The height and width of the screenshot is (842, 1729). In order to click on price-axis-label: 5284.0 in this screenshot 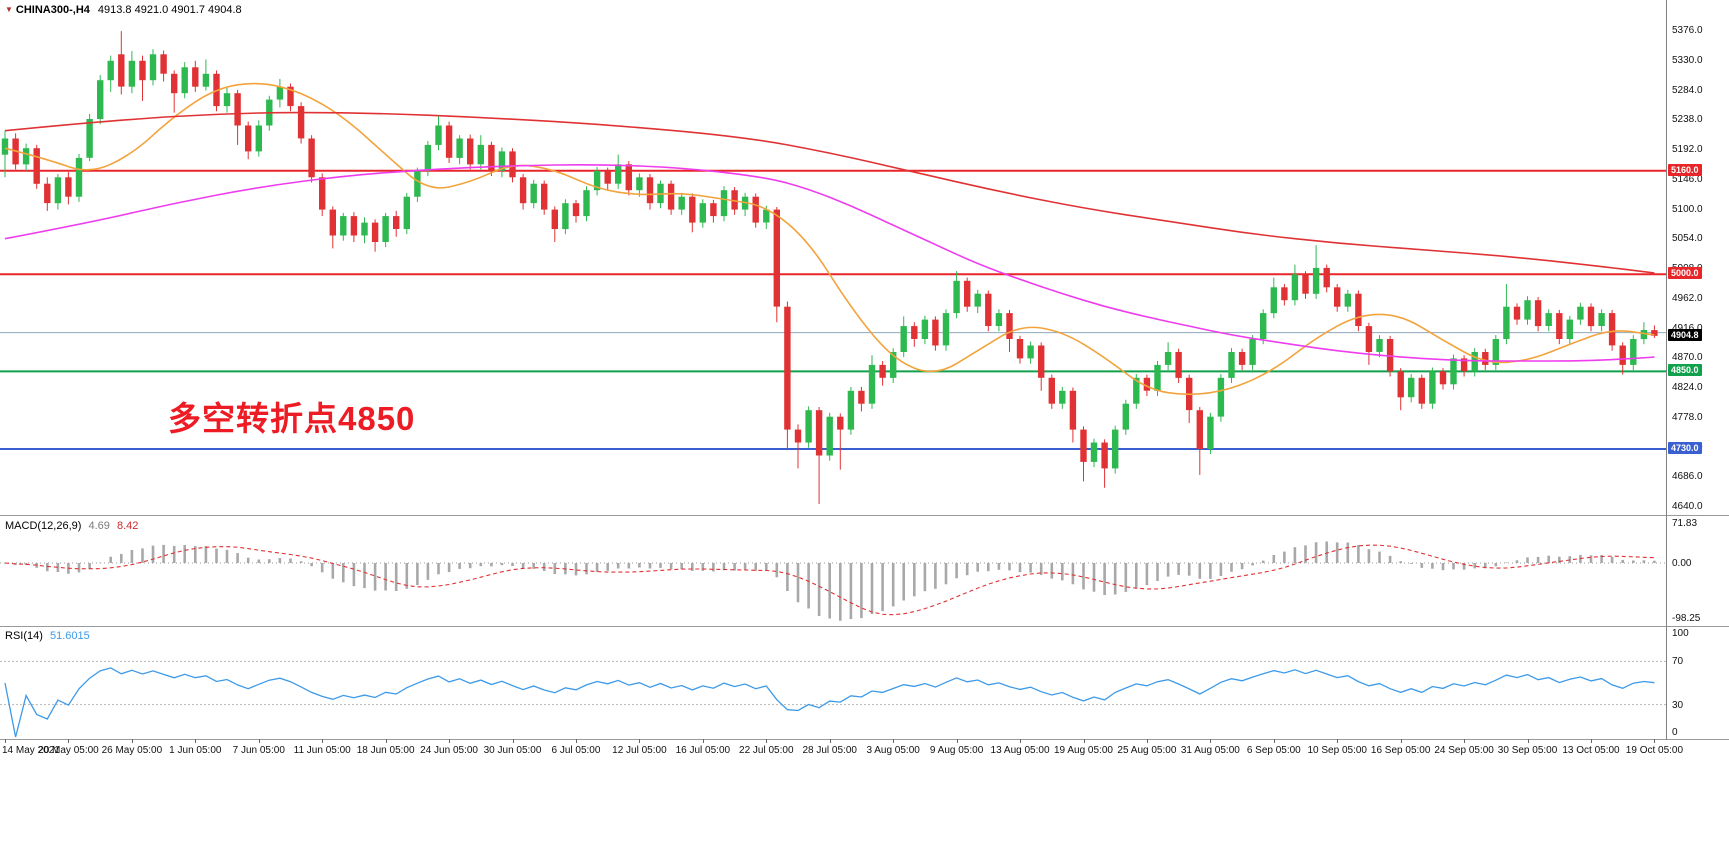, I will do `click(1687, 90)`.